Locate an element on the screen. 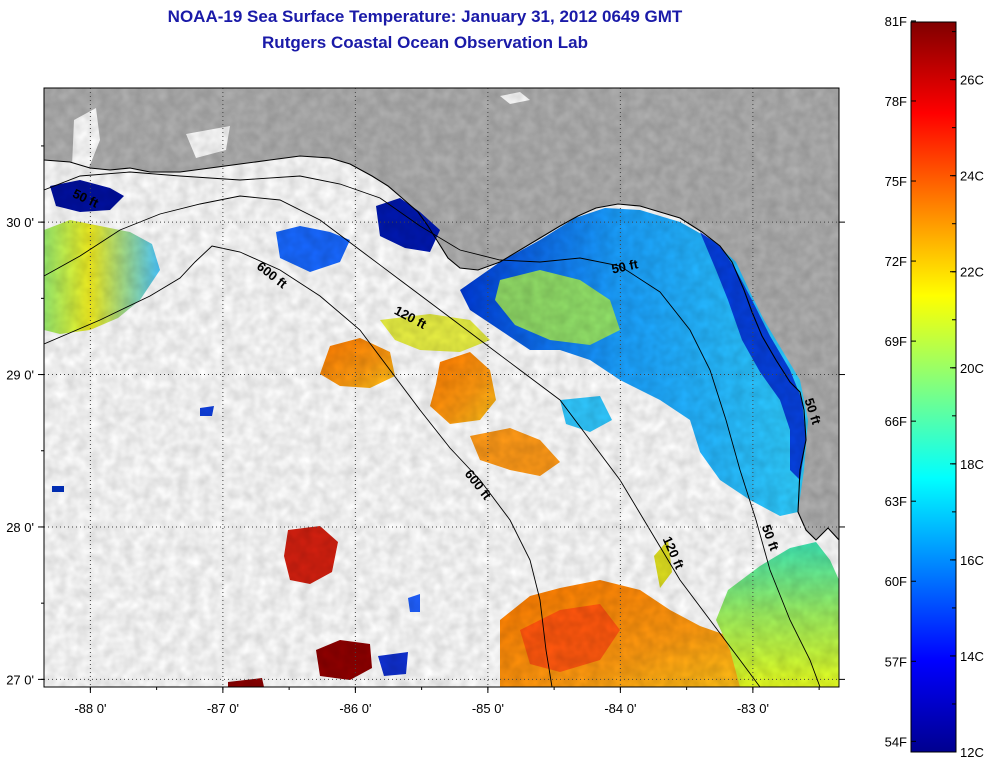  colorbar-f-label: 78F is located at coordinates (896, 101).